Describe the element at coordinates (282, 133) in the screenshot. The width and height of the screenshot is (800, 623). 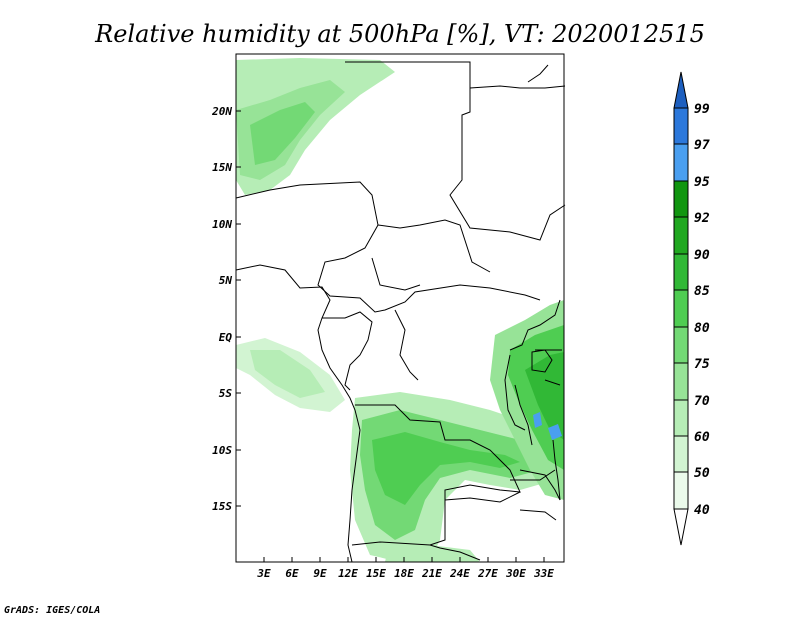
I see `rh-region-nw-inner` at that location.